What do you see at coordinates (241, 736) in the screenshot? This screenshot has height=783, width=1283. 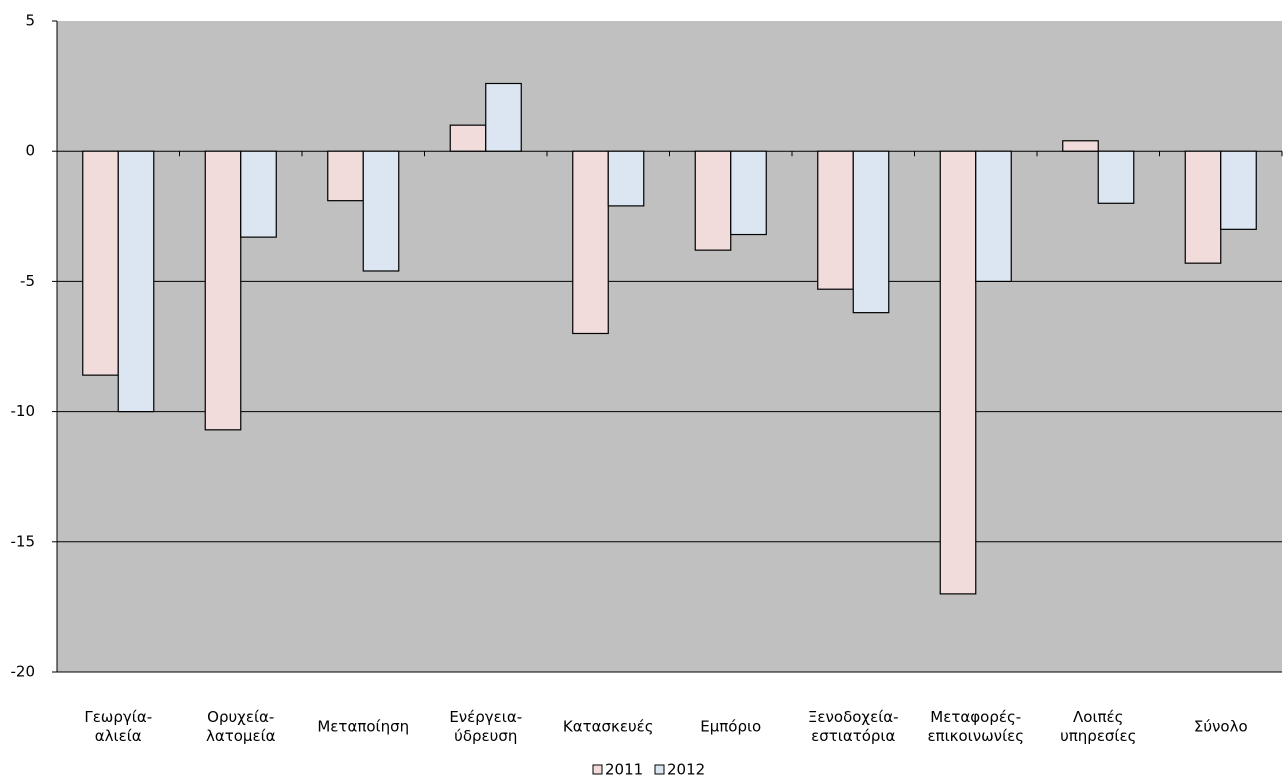 I see `x-tick-label: λατομεία` at bounding box center [241, 736].